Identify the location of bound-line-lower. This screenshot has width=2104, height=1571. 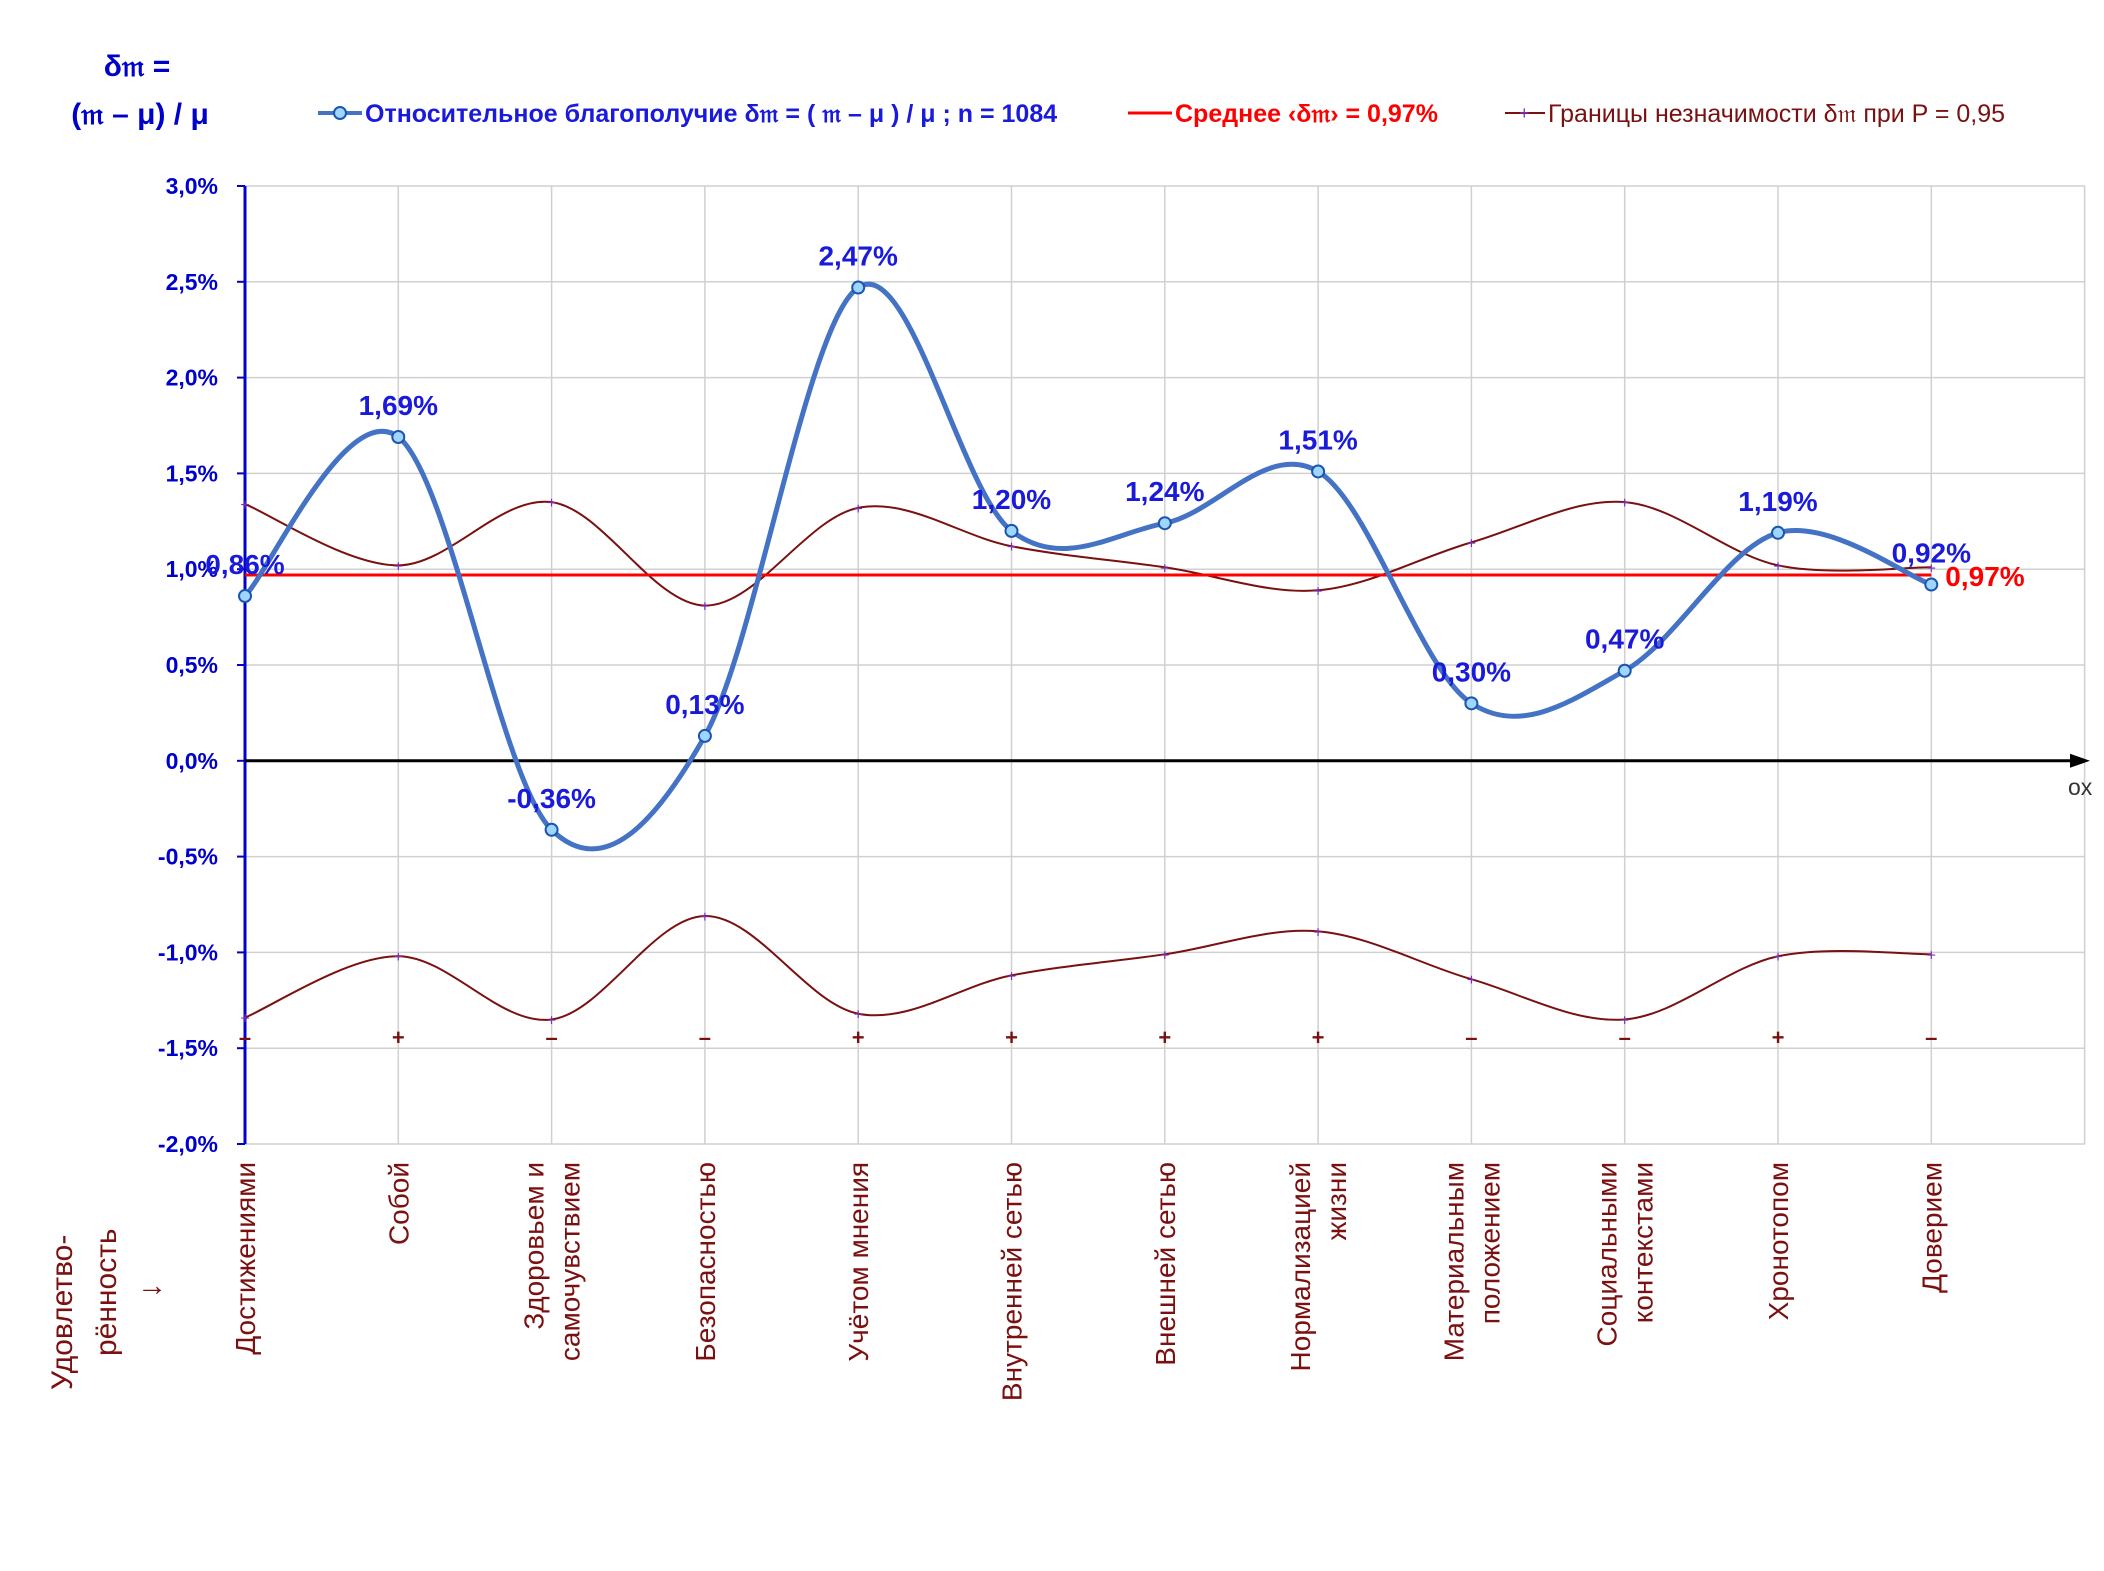
(1088, 967).